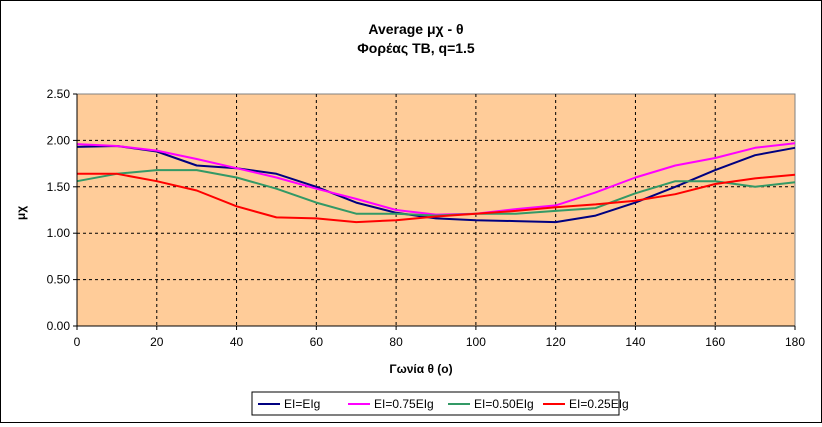 This screenshot has width=822, height=427. What do you see at coordinates (795, 342) in the screenshot?
I see `x-tick-label: 180` at bounding box center [795, 342].